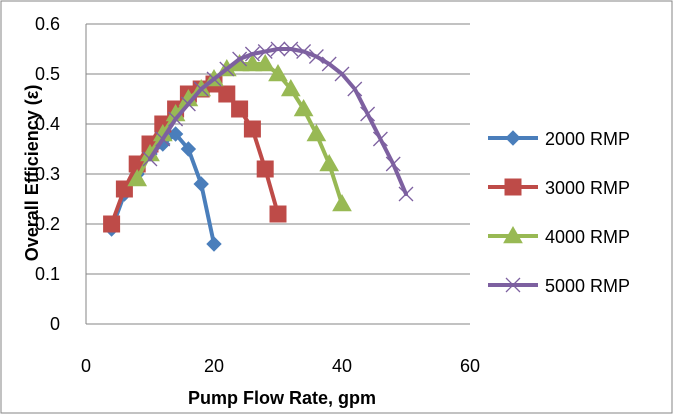 The width and height of the screenshot is (673, 419). I want to click on legend-label: 3000 RMP, so click(587, 188).